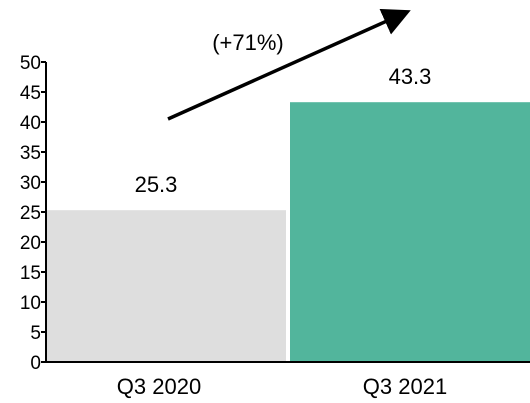  Describe the element at coordinates (405, 386) in the screenshot. I see `category-label: Q3 2021` at that location.